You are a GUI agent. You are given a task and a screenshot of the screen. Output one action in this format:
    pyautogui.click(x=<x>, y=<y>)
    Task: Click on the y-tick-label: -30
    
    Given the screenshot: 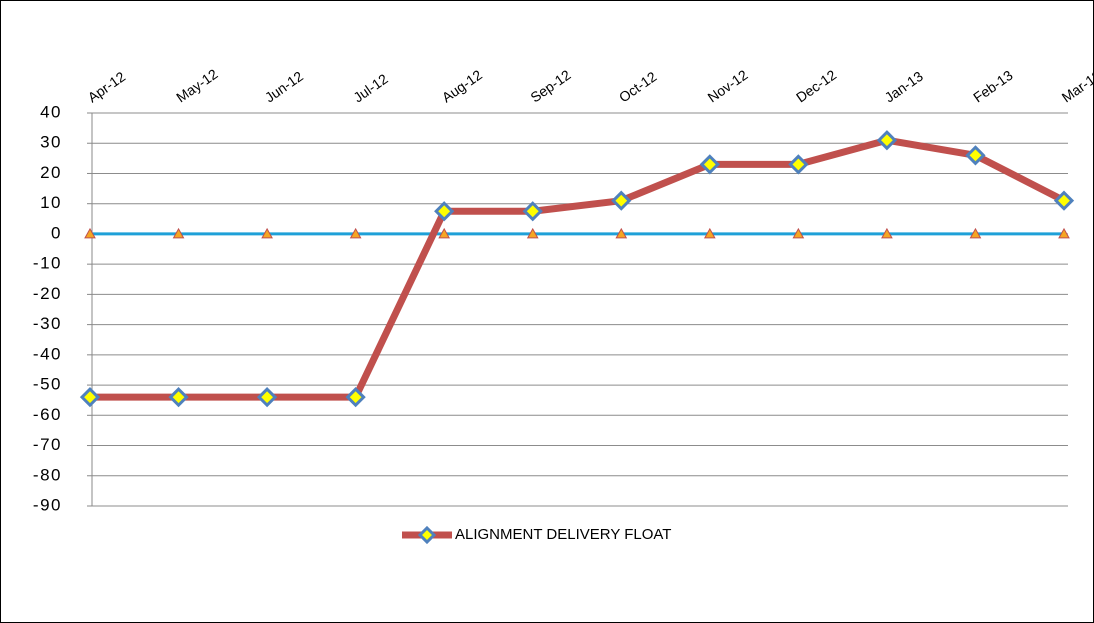 What is the action you would take?
    pyautogui.click(x=47, y=323)
    